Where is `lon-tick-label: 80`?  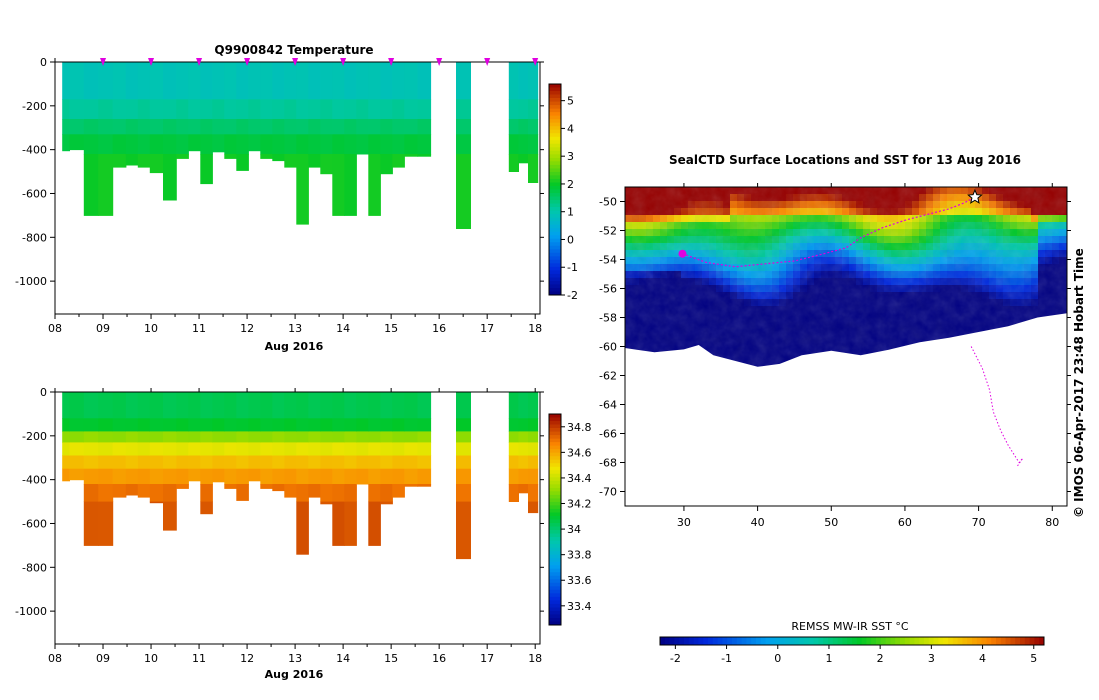 lon-tick-label: 80 is located at coordinates (1052, 522).